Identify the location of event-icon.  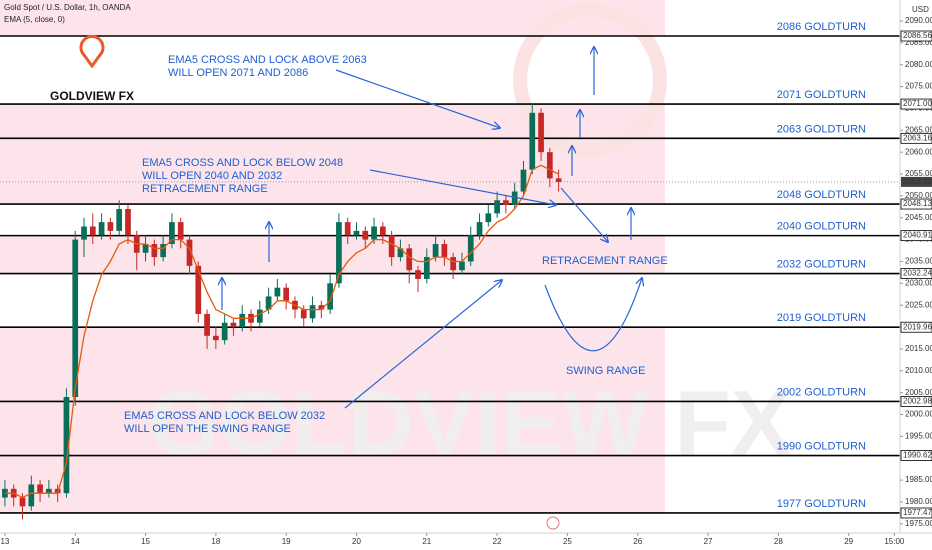
(553, 523).